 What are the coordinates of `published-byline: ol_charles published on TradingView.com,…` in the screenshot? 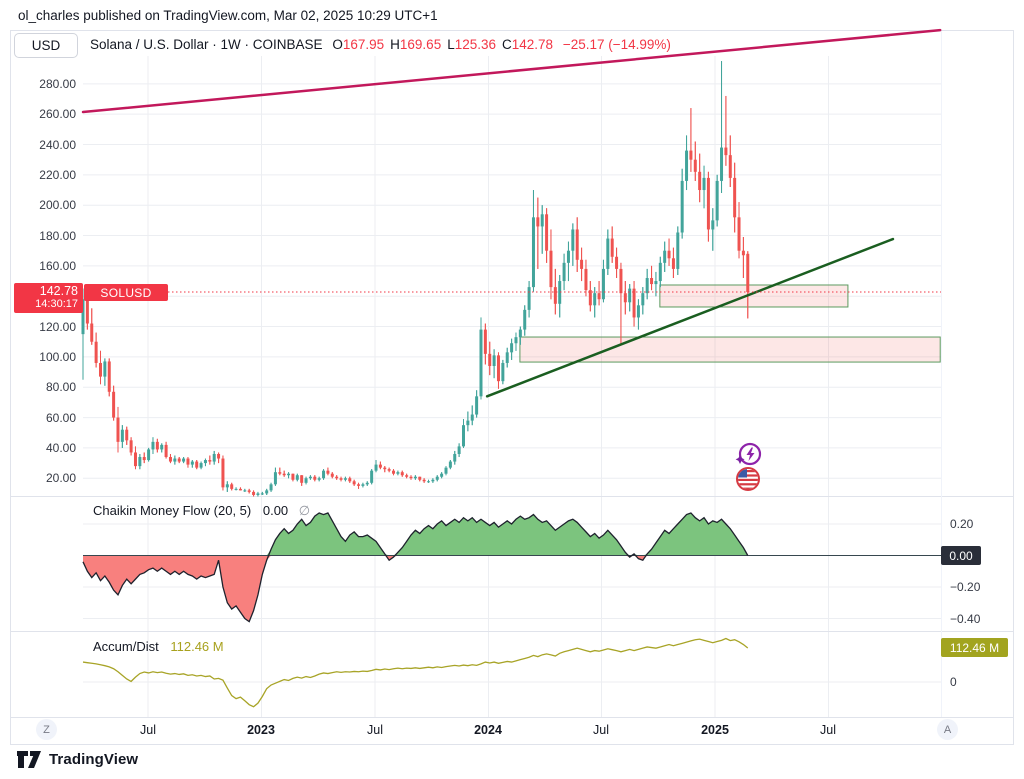 It's located at (228, 15).